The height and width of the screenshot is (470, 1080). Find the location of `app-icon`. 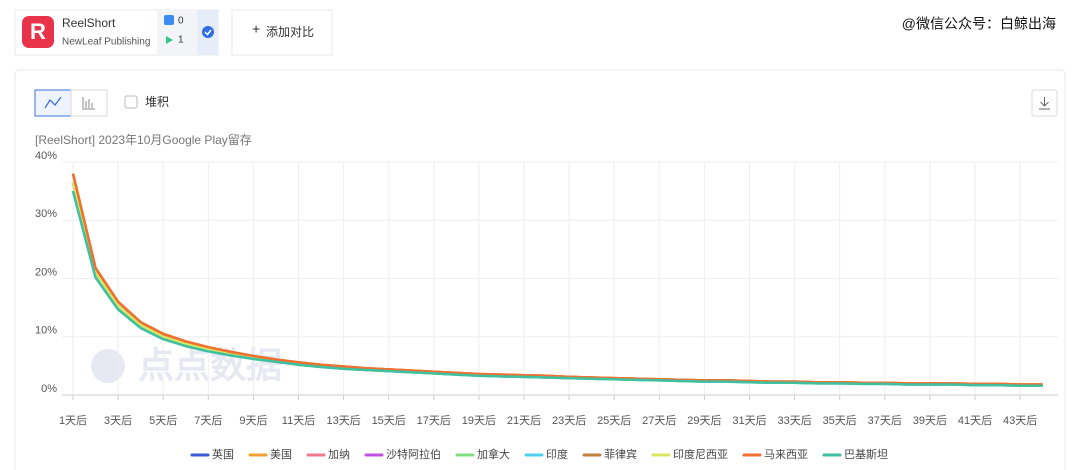

app-icon is located at coordinates (38, 32).